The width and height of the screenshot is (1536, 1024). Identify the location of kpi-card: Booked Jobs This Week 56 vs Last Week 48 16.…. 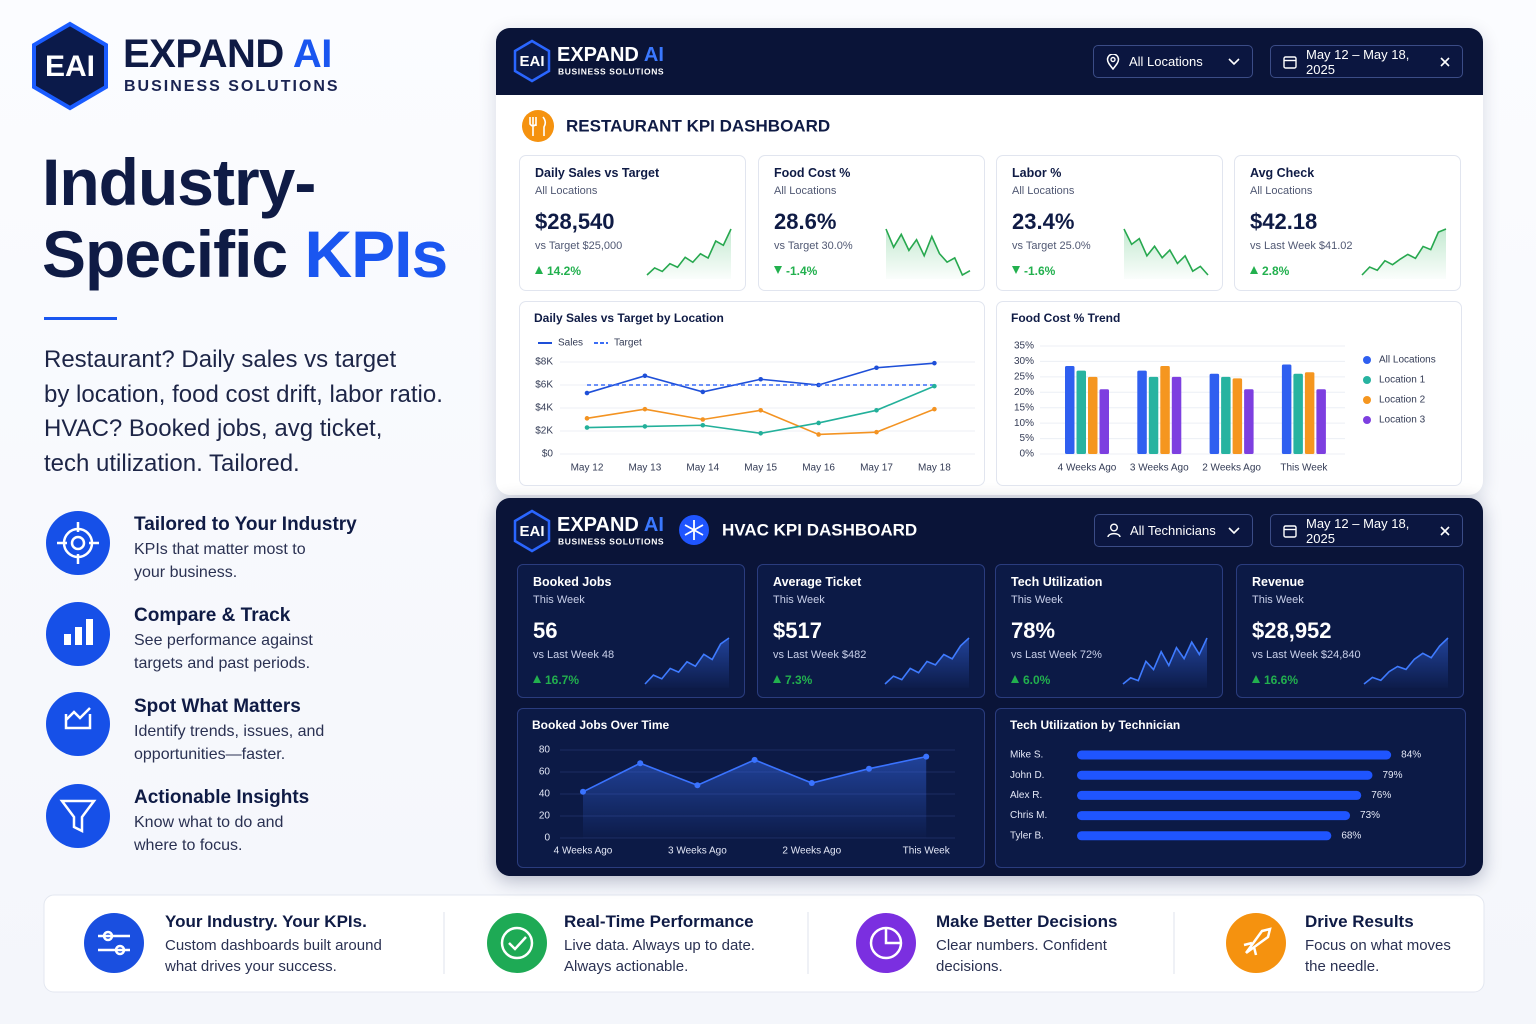
(631, 631).